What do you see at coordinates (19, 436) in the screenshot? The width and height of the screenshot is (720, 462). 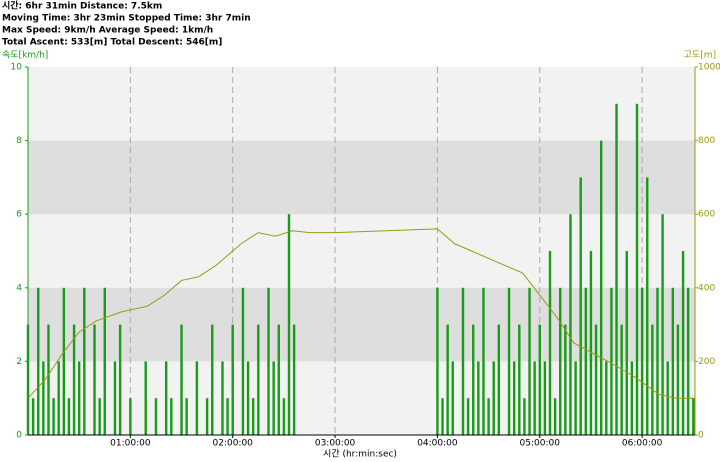 I see `y-tick-label: 0` at bounding box center [19, 436].